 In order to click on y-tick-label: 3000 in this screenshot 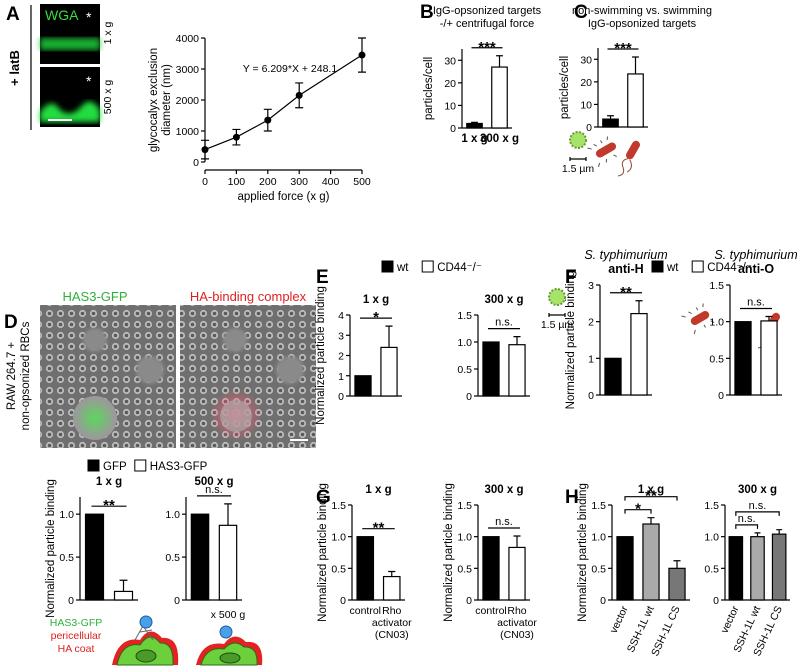, I will do `click(188, 70)`.